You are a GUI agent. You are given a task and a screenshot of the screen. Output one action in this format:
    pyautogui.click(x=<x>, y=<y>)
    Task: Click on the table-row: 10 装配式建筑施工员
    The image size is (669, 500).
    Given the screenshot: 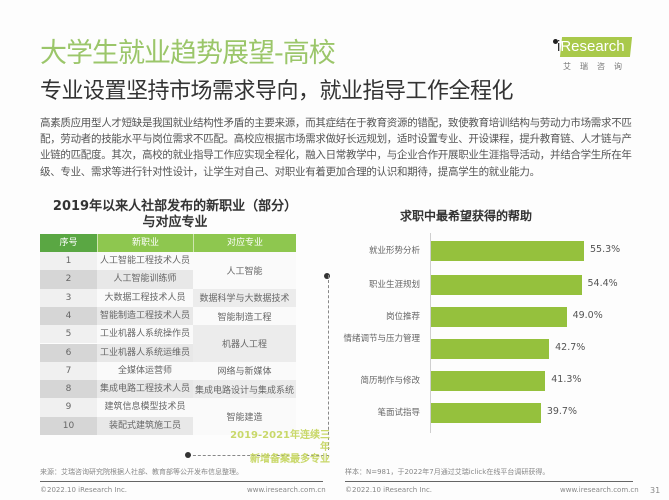 What is the action you would take?
    pyautogui.click(x=116, y=425)
    